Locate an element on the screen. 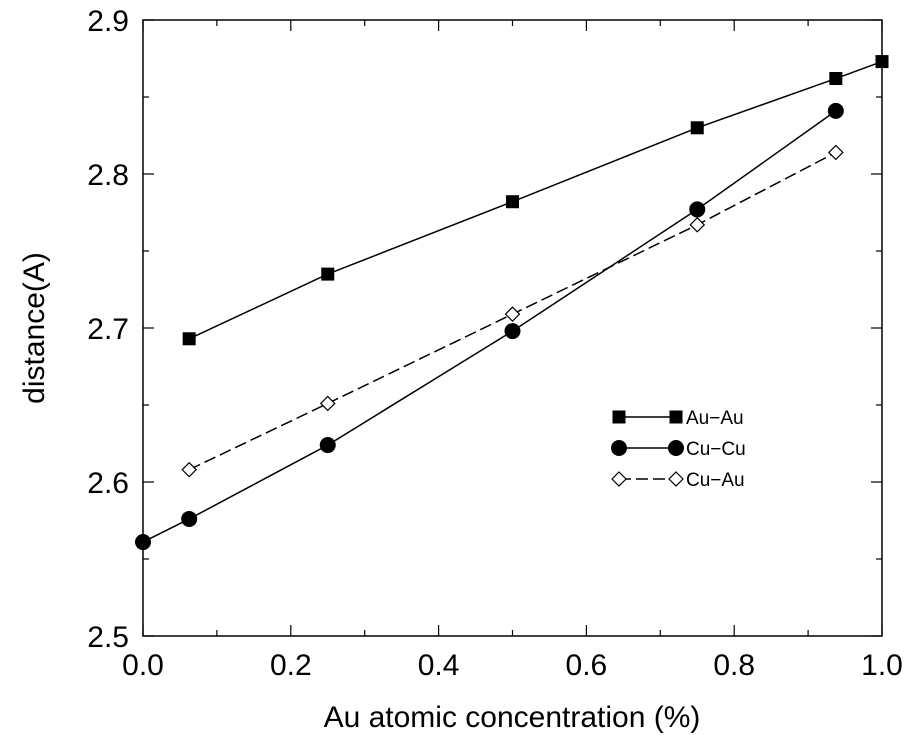 The width and height of the screenshot is (912, 736). y-tick-label: 2.8 is located at coordinates (108, 175).